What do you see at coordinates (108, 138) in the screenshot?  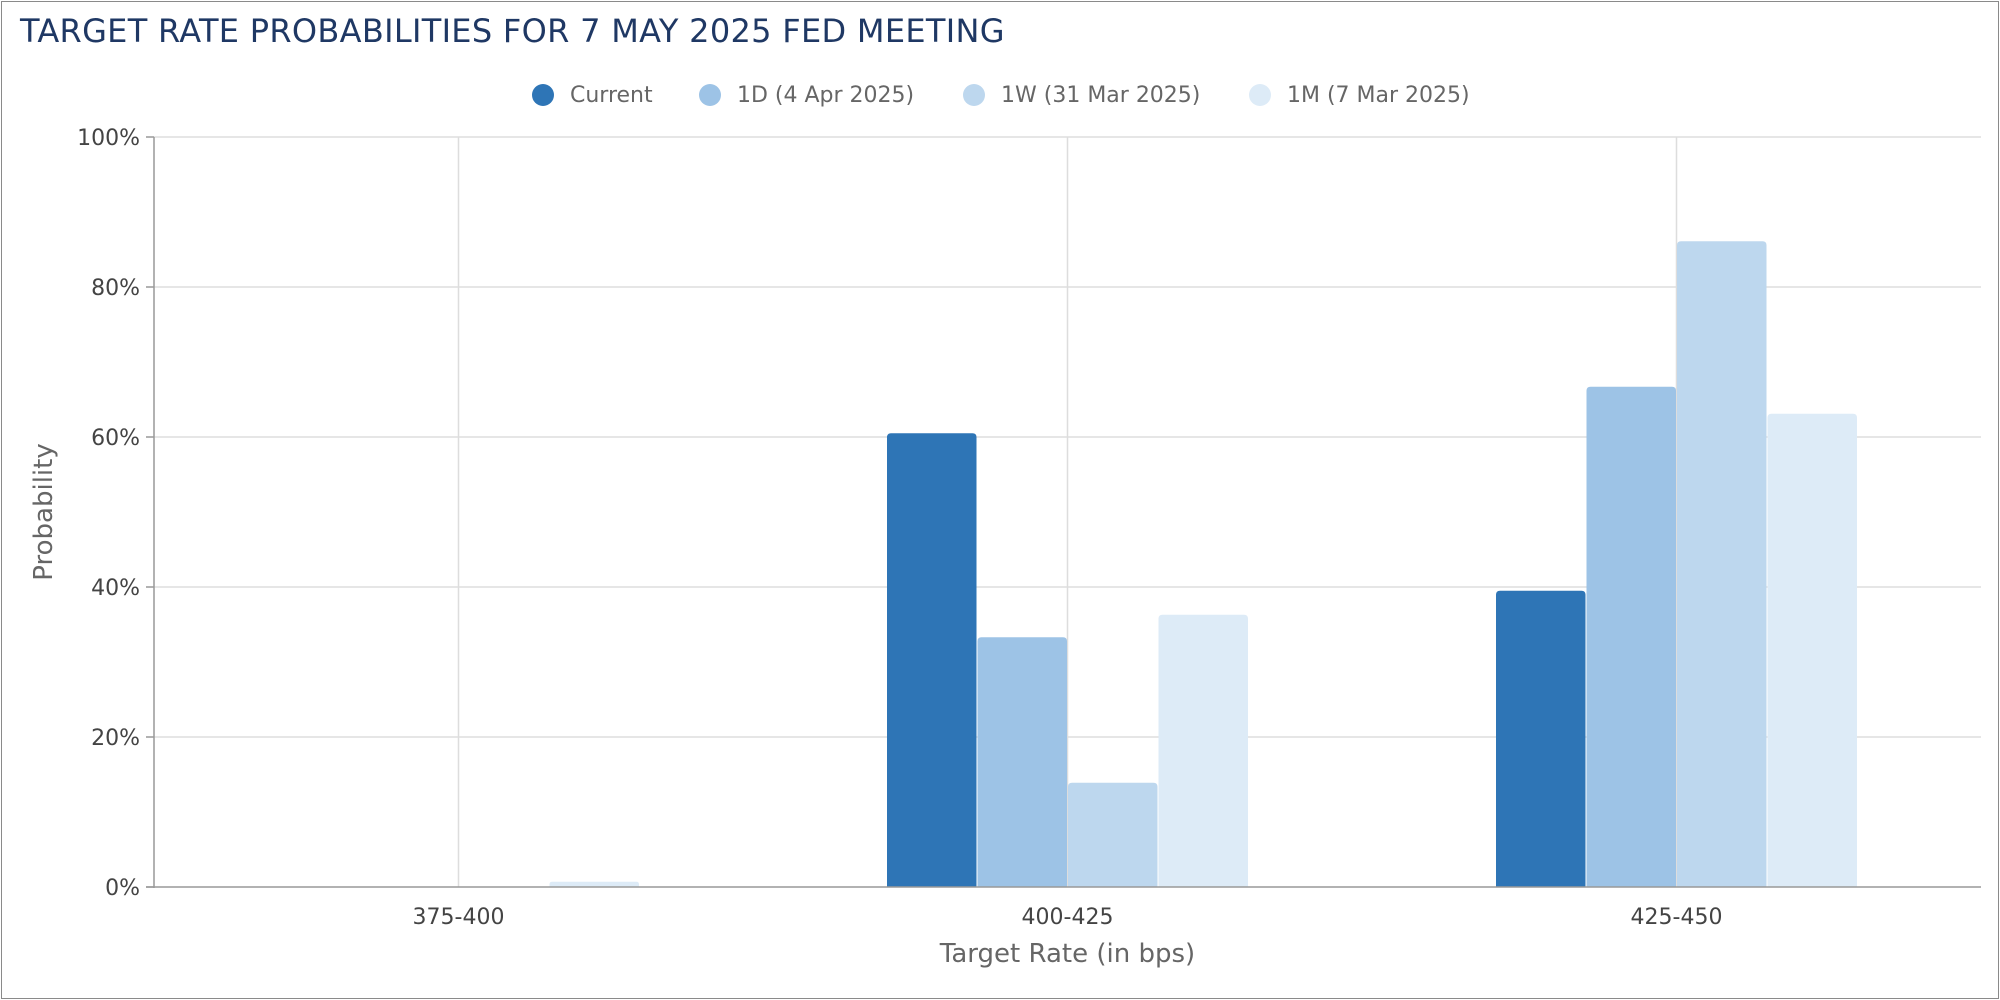 I see `y-tick-label: 100%` at bounding box center [108, 138].